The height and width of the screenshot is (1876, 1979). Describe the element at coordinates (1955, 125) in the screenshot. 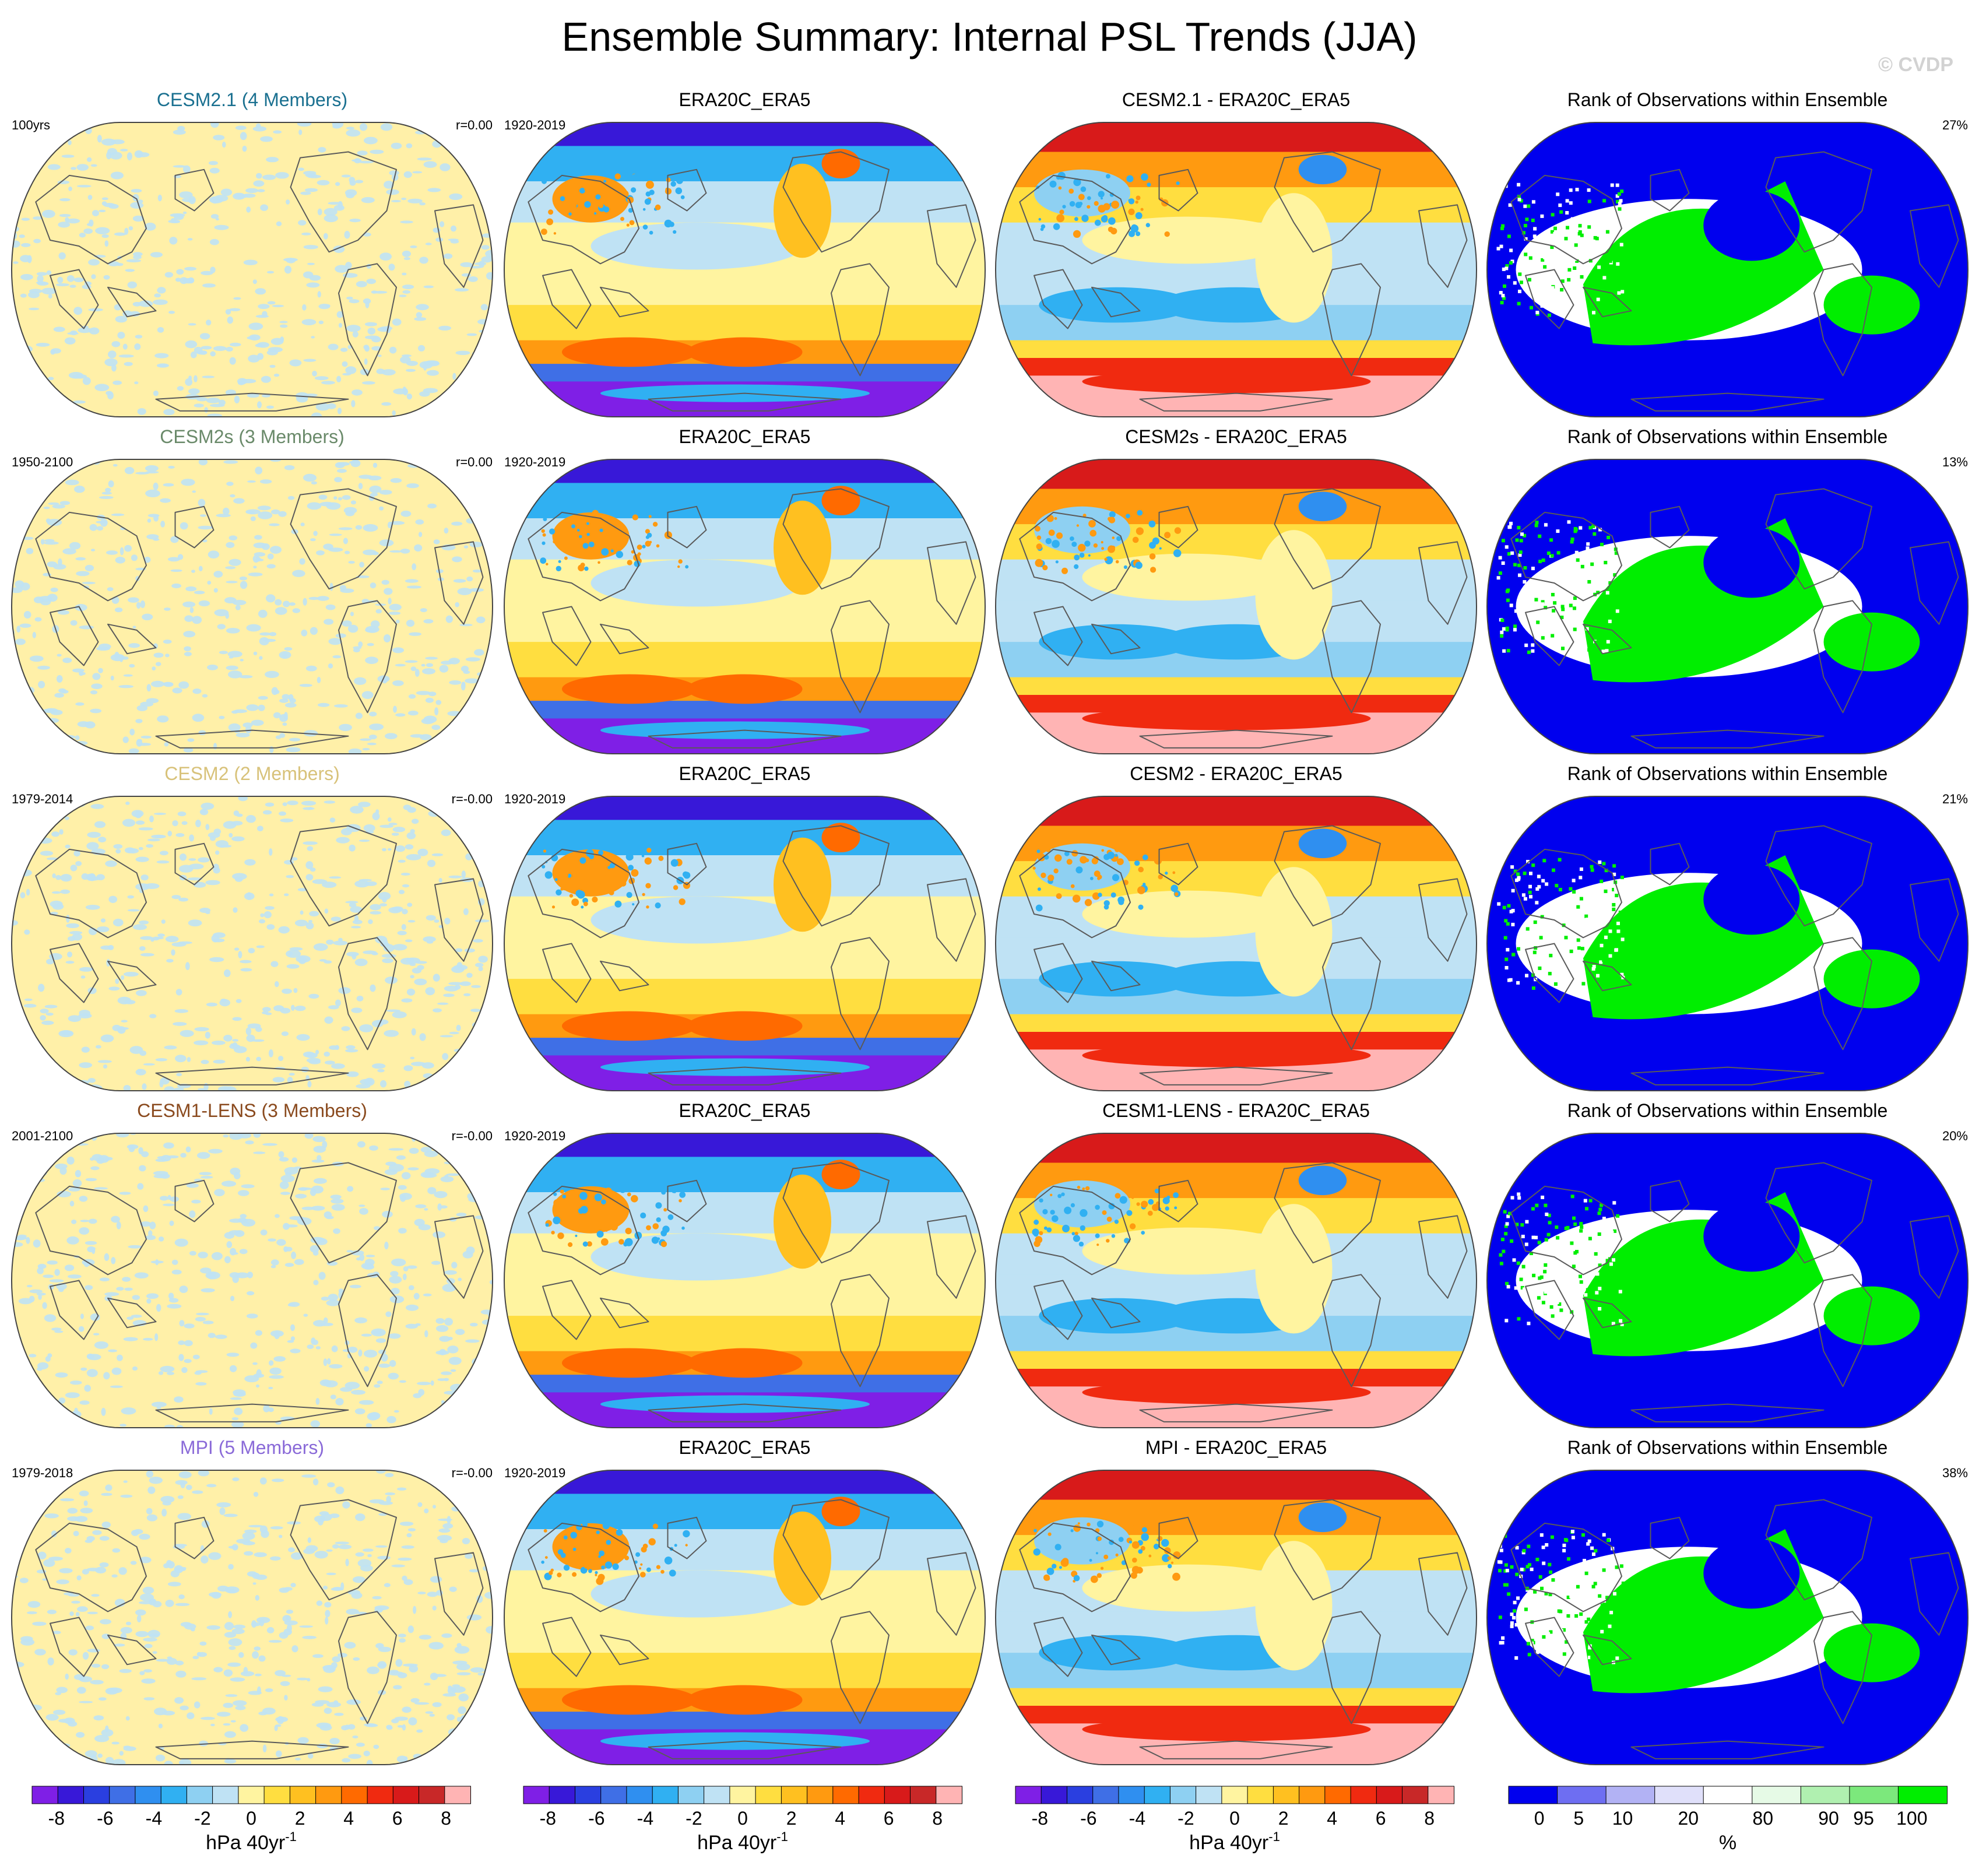

I see `rank-percent: 27%` at that location.